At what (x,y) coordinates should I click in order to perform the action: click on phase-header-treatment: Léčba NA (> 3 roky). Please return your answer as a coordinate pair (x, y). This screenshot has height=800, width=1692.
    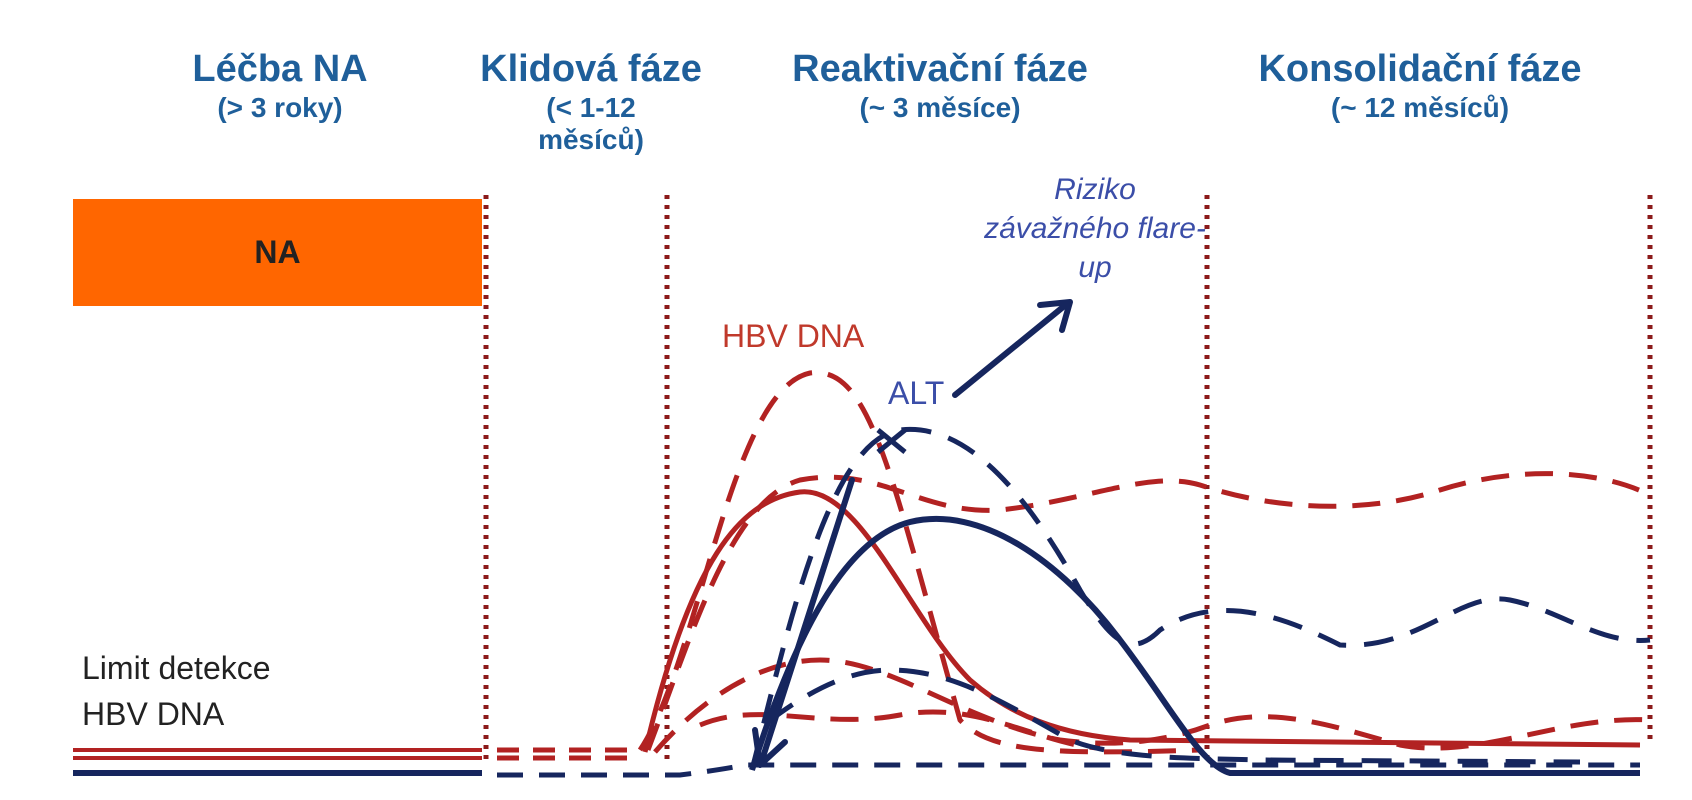
    Looking at the image, I should click on (280, 86).